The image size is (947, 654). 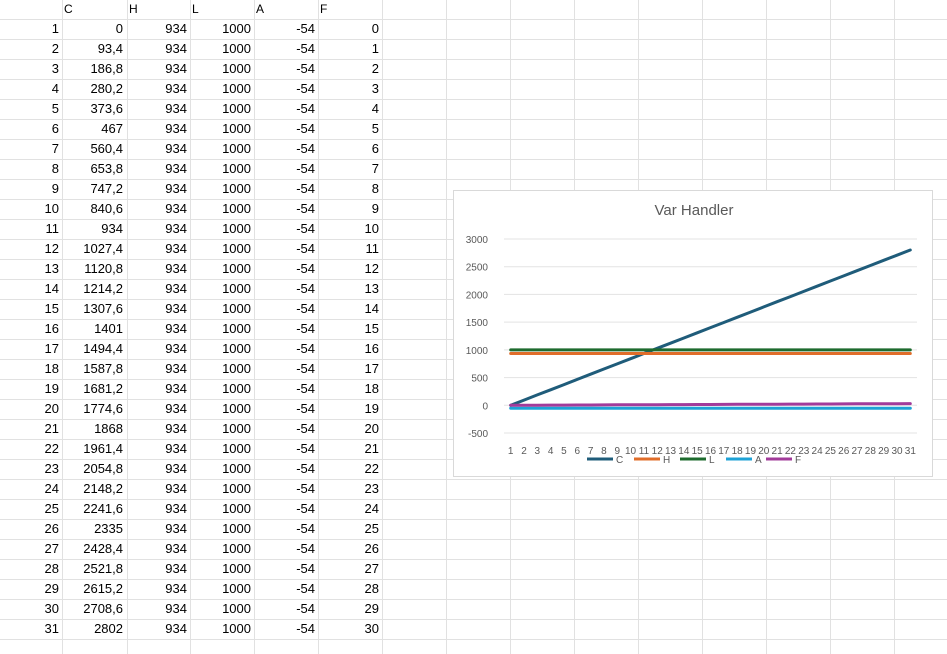 What do you see at coordinates (51, 428) in the screenshot?
I see `row-number: 21` at bounding box center [51, 428].